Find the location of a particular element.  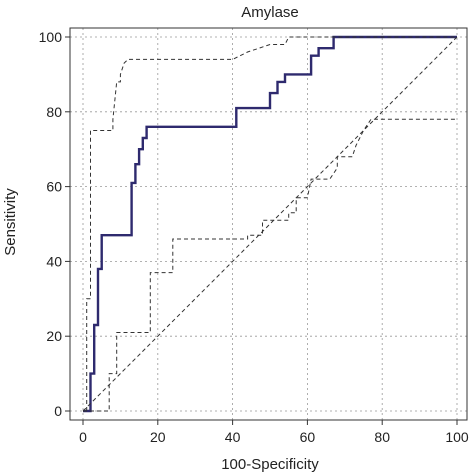

x-tick-label-100: 100 is located at coordinates (457, 437).